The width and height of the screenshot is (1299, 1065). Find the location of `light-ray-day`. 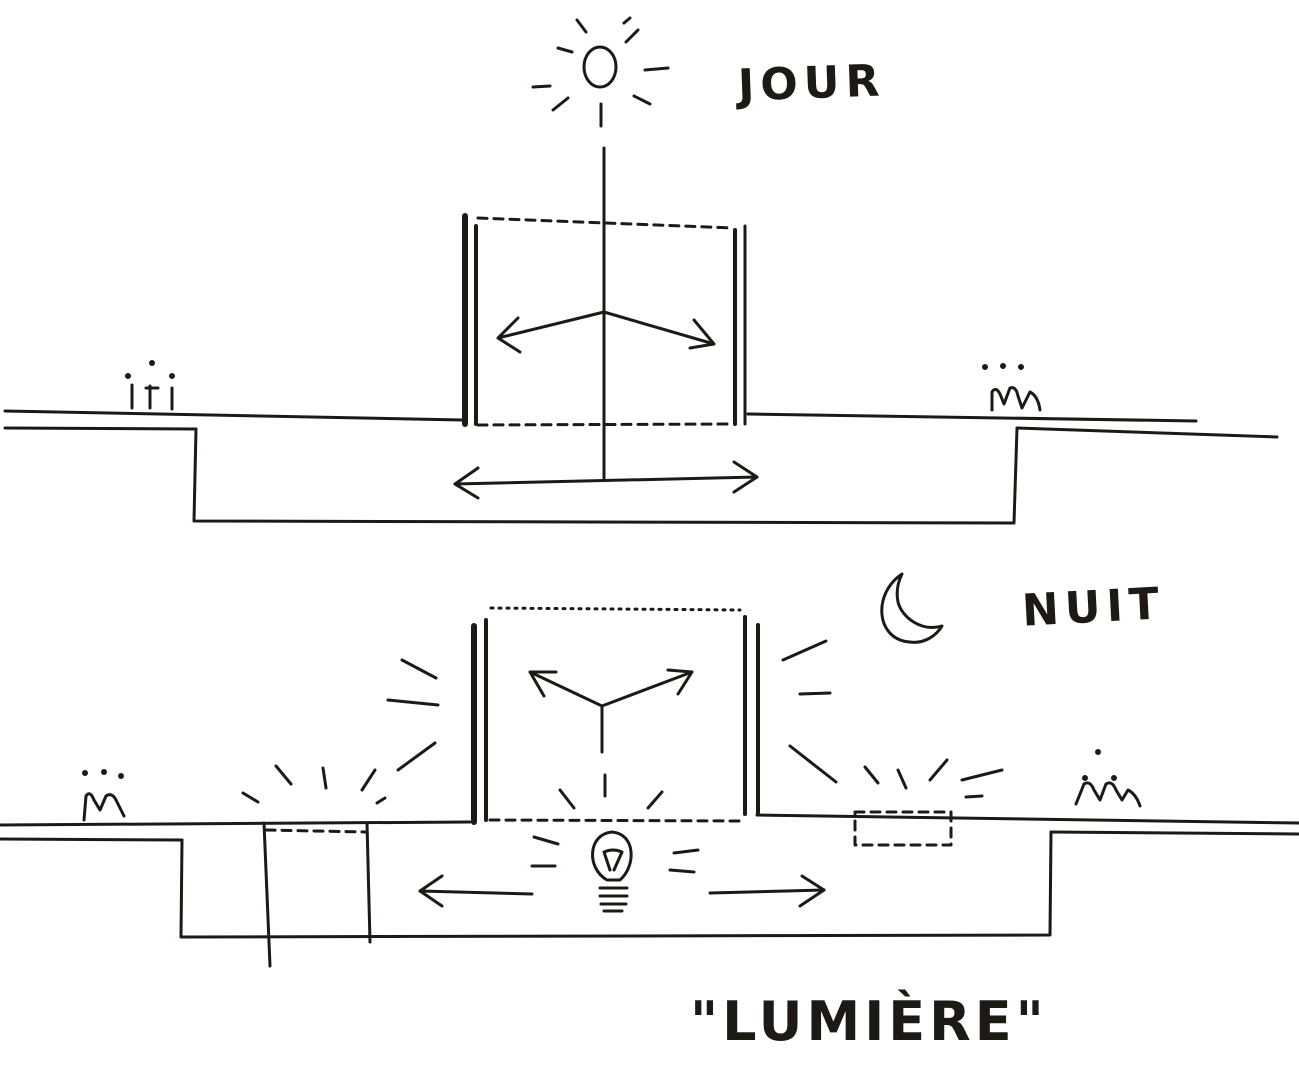

light-ray-day is located at coordinates (606, 313).